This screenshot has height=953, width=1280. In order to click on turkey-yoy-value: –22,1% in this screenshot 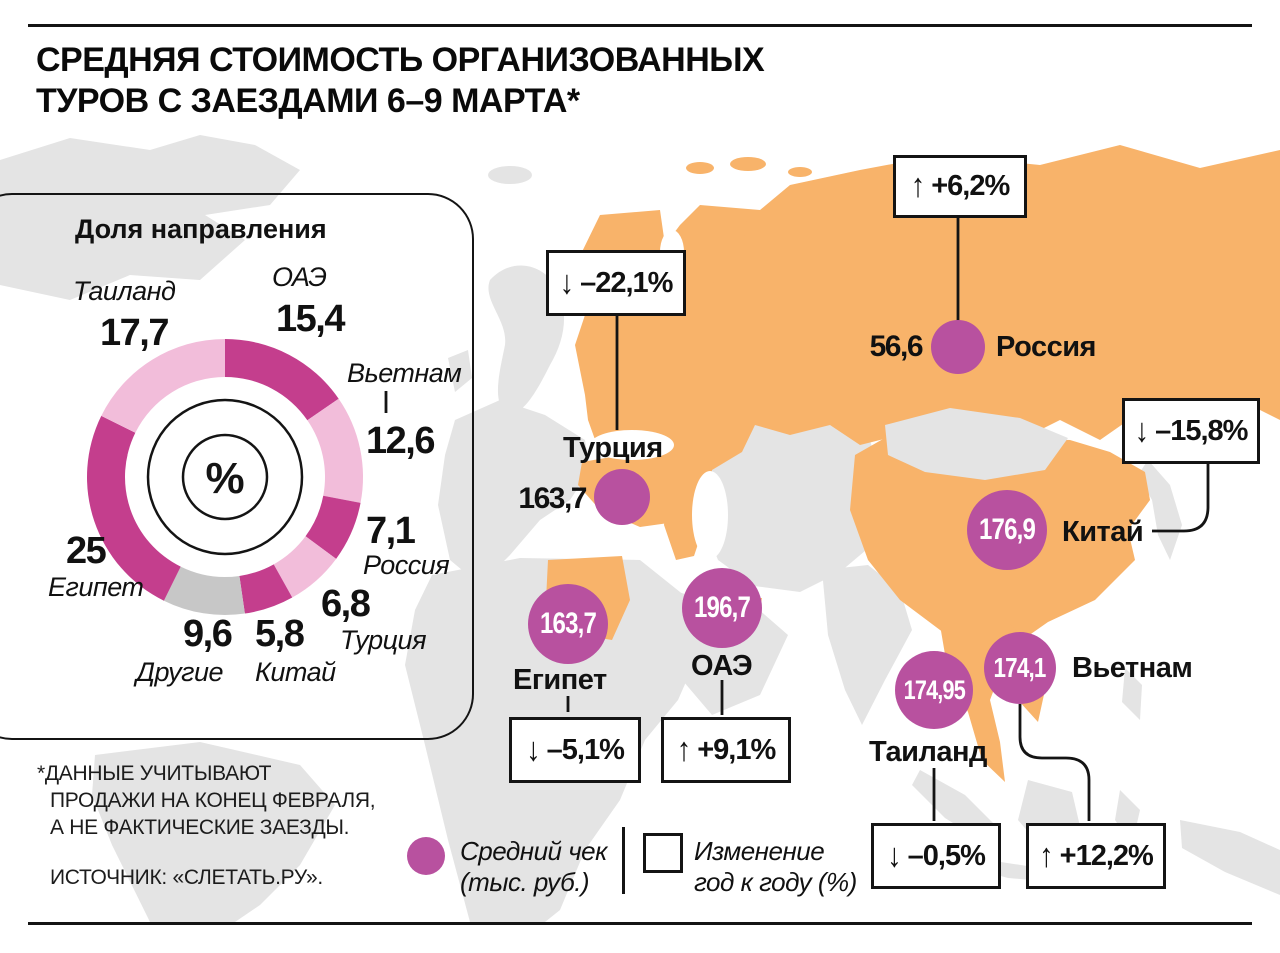, I will do `click(626, 282)`.